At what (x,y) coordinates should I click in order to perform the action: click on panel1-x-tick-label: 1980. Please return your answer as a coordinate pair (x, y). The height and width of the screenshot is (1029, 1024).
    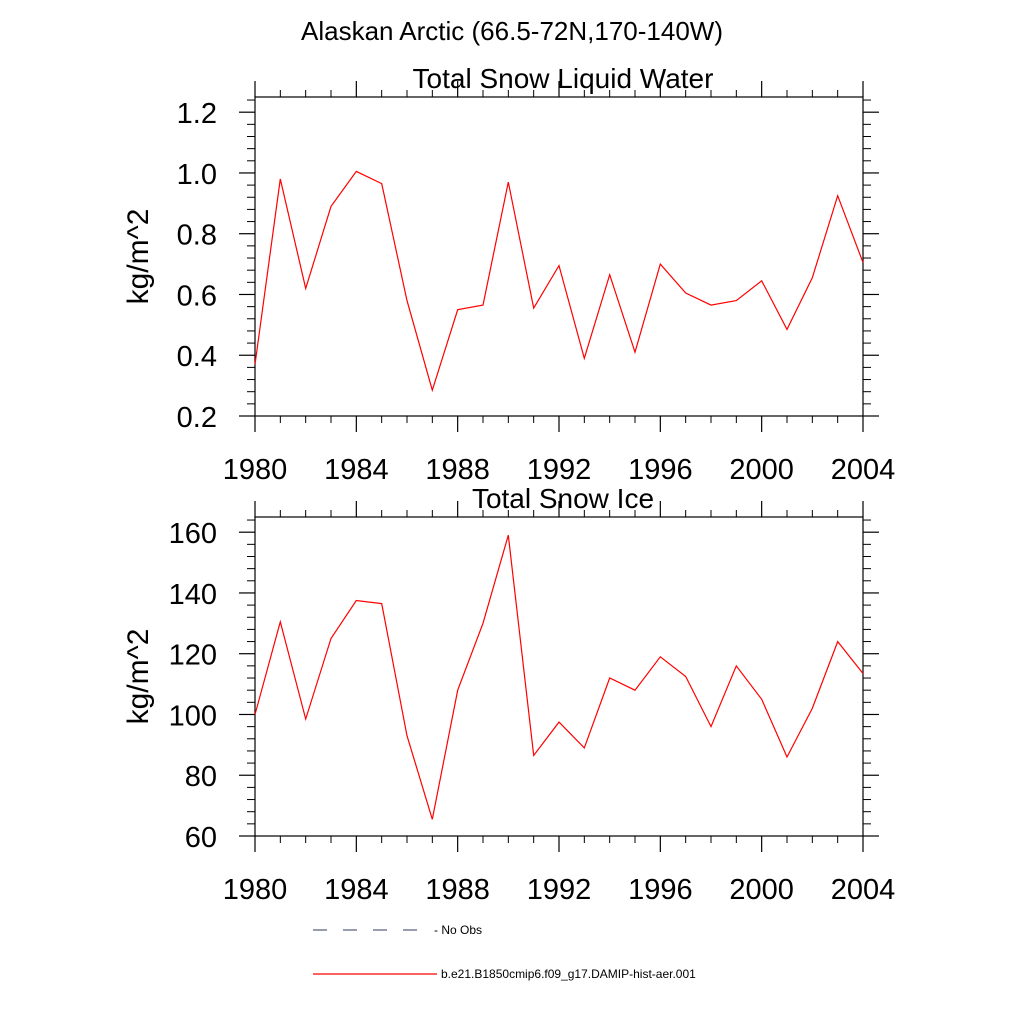
    Looking at the image, I should click on (255, 470).